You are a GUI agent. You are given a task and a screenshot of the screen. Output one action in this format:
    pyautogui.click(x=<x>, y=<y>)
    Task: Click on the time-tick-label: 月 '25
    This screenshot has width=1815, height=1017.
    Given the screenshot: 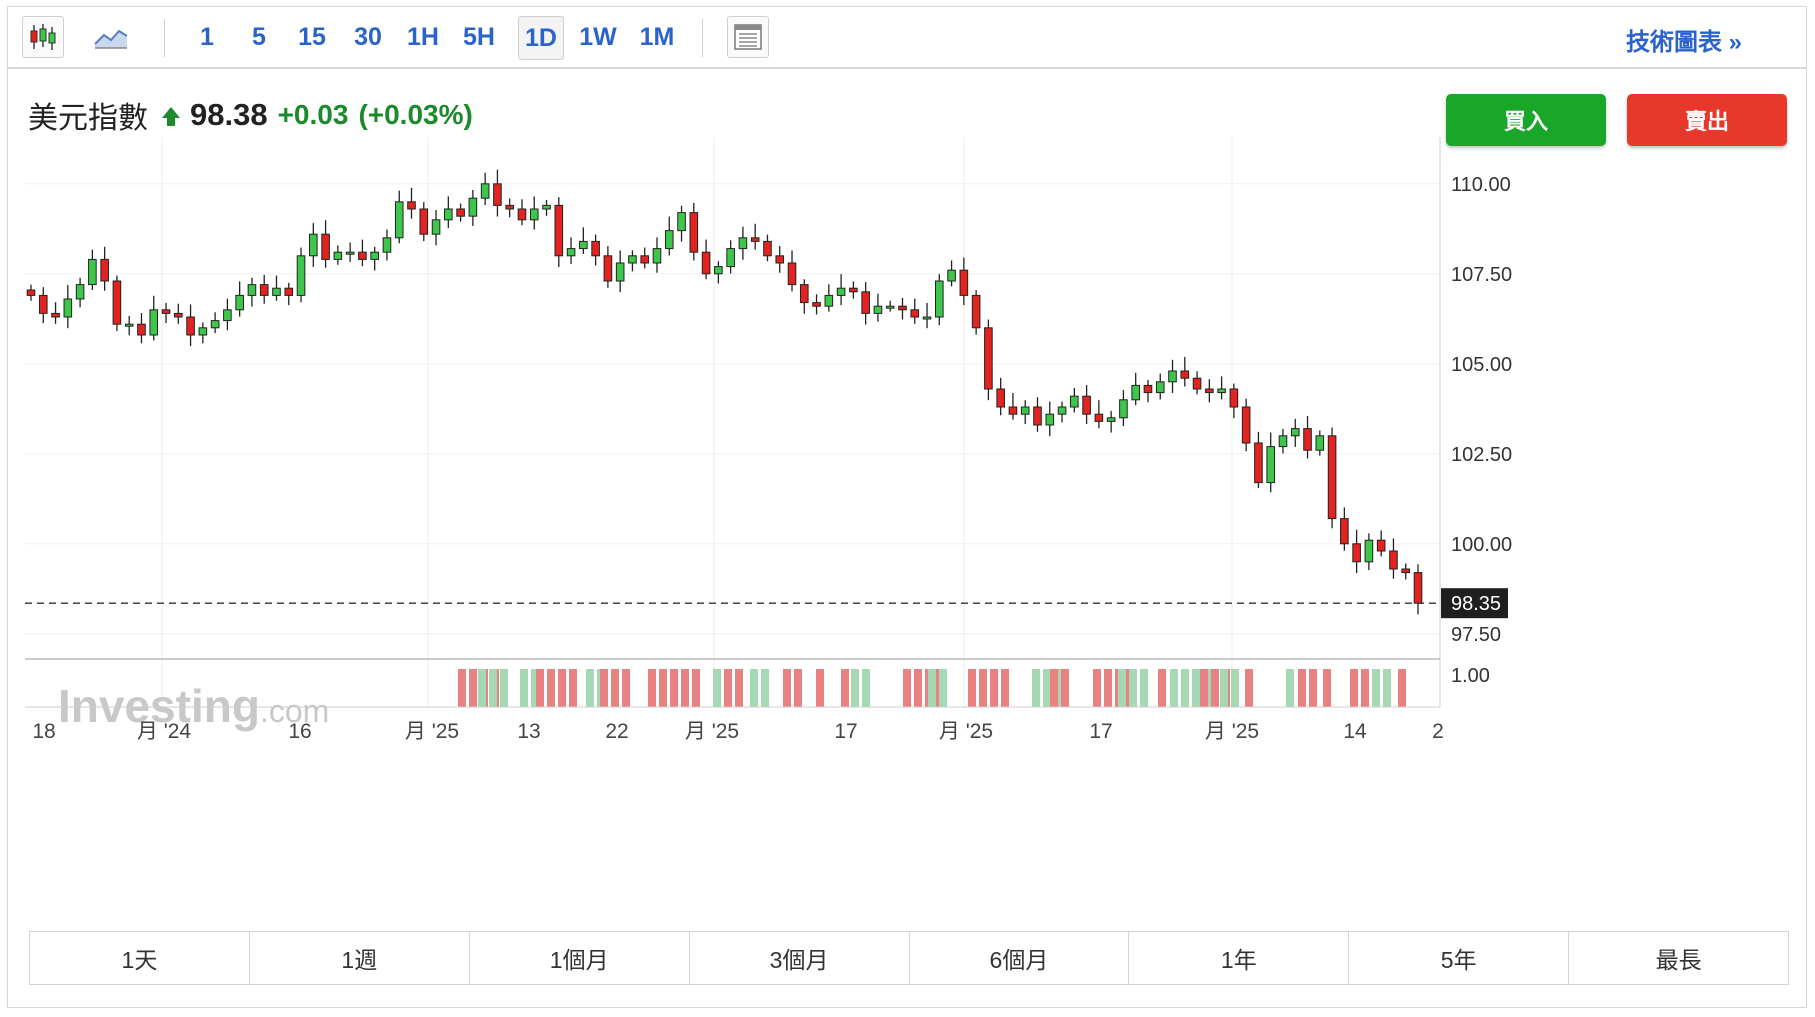 What is the action you would take?
    pyautogui.click(x=712, y=731)
    